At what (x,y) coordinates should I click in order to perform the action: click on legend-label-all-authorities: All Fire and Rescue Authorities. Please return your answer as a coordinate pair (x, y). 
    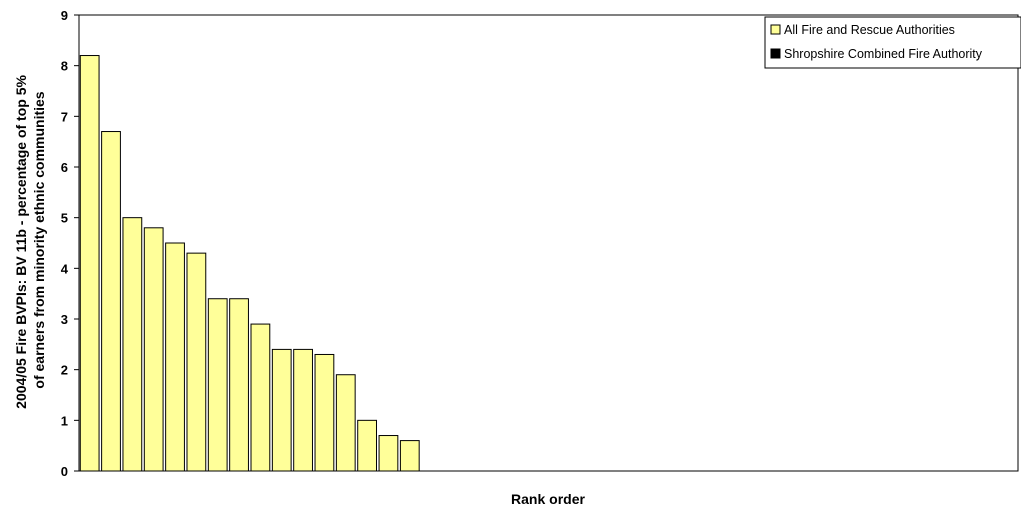
    Looking at the image, I should click on (869, 30).